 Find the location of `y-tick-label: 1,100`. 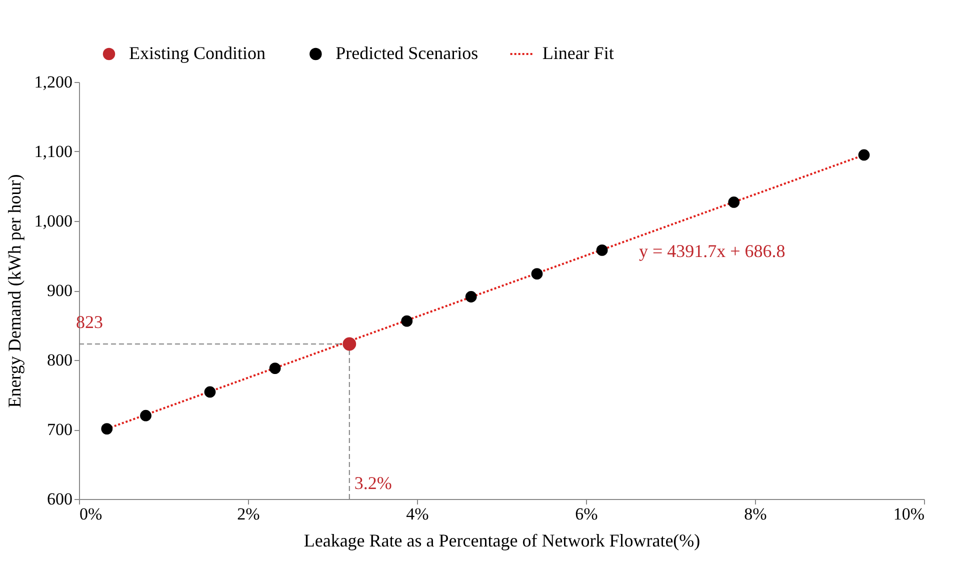

y-tick-label: 1,100 is located at coordinates (53, 151).